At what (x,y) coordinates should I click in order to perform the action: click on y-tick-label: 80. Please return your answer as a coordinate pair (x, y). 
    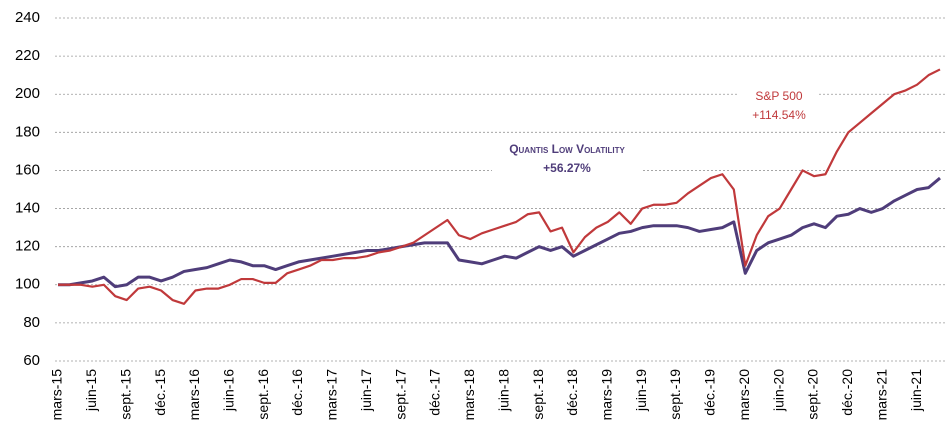
    Looking at the image, I should click on (31, 322).